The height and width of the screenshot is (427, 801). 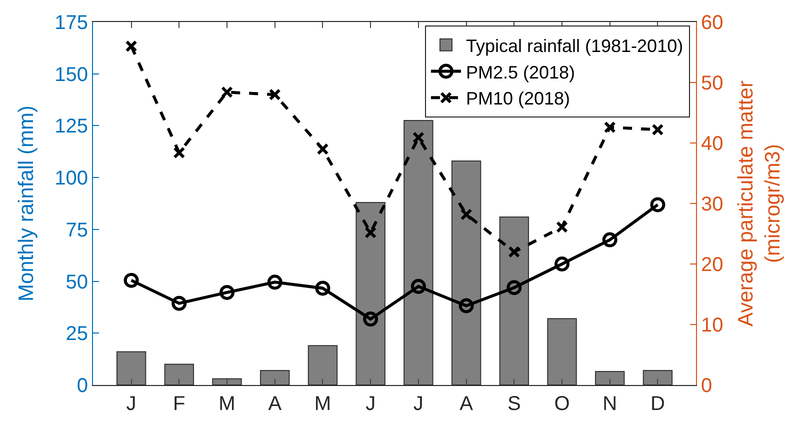 What do you see at coordinates (71, 23) in the screenshot?
I see `y-tick-label: 175` at bounding box center [71, 23].